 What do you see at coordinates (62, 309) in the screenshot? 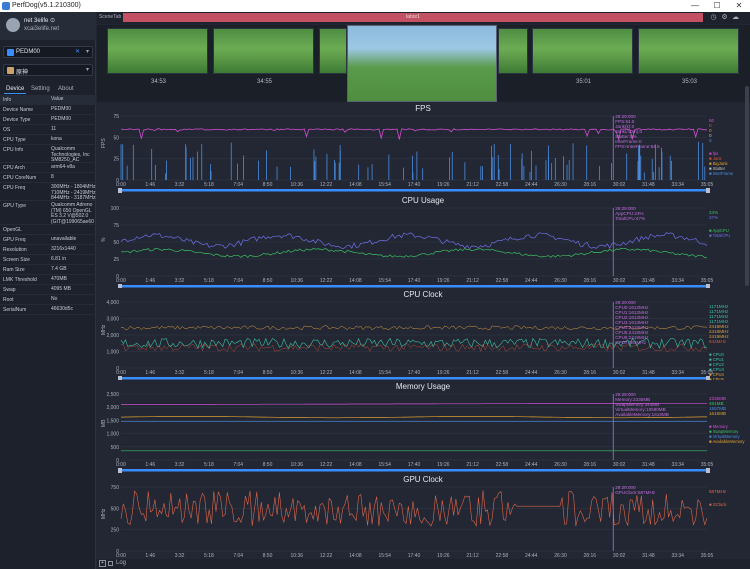
I see `info-value: 46630d5c` at bounding box center [62, 309].